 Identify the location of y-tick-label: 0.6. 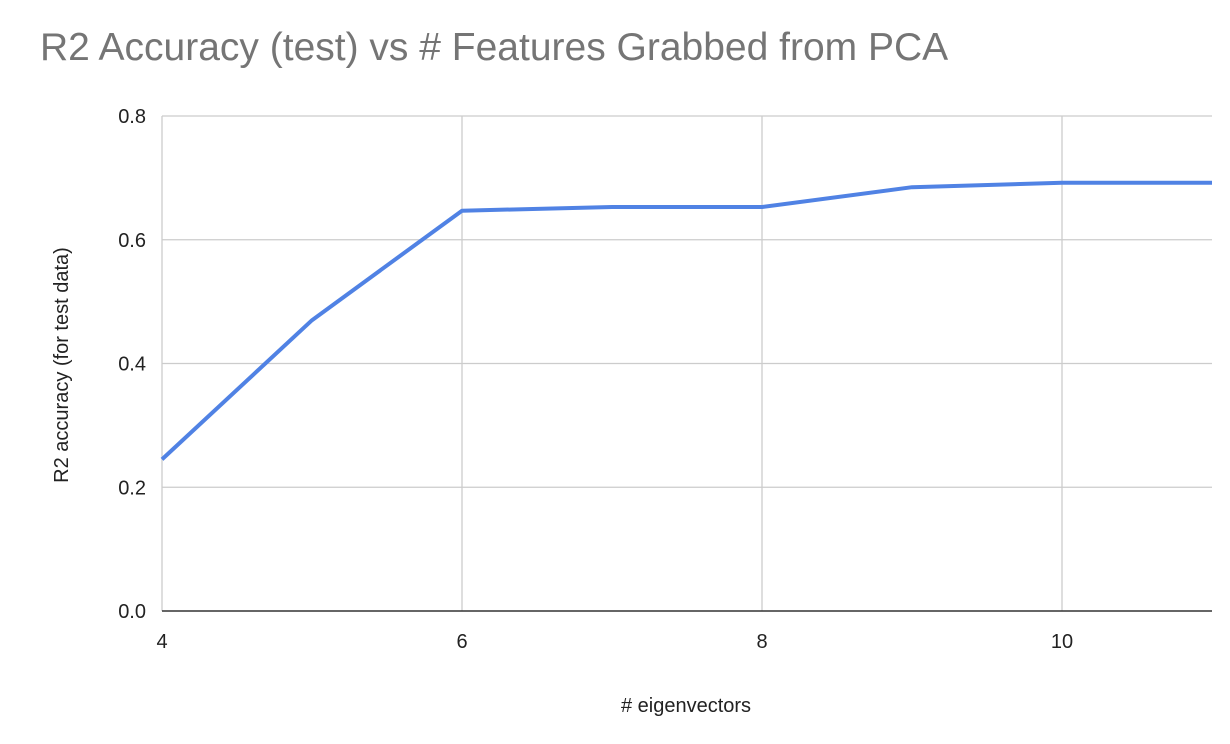
(132, 241).